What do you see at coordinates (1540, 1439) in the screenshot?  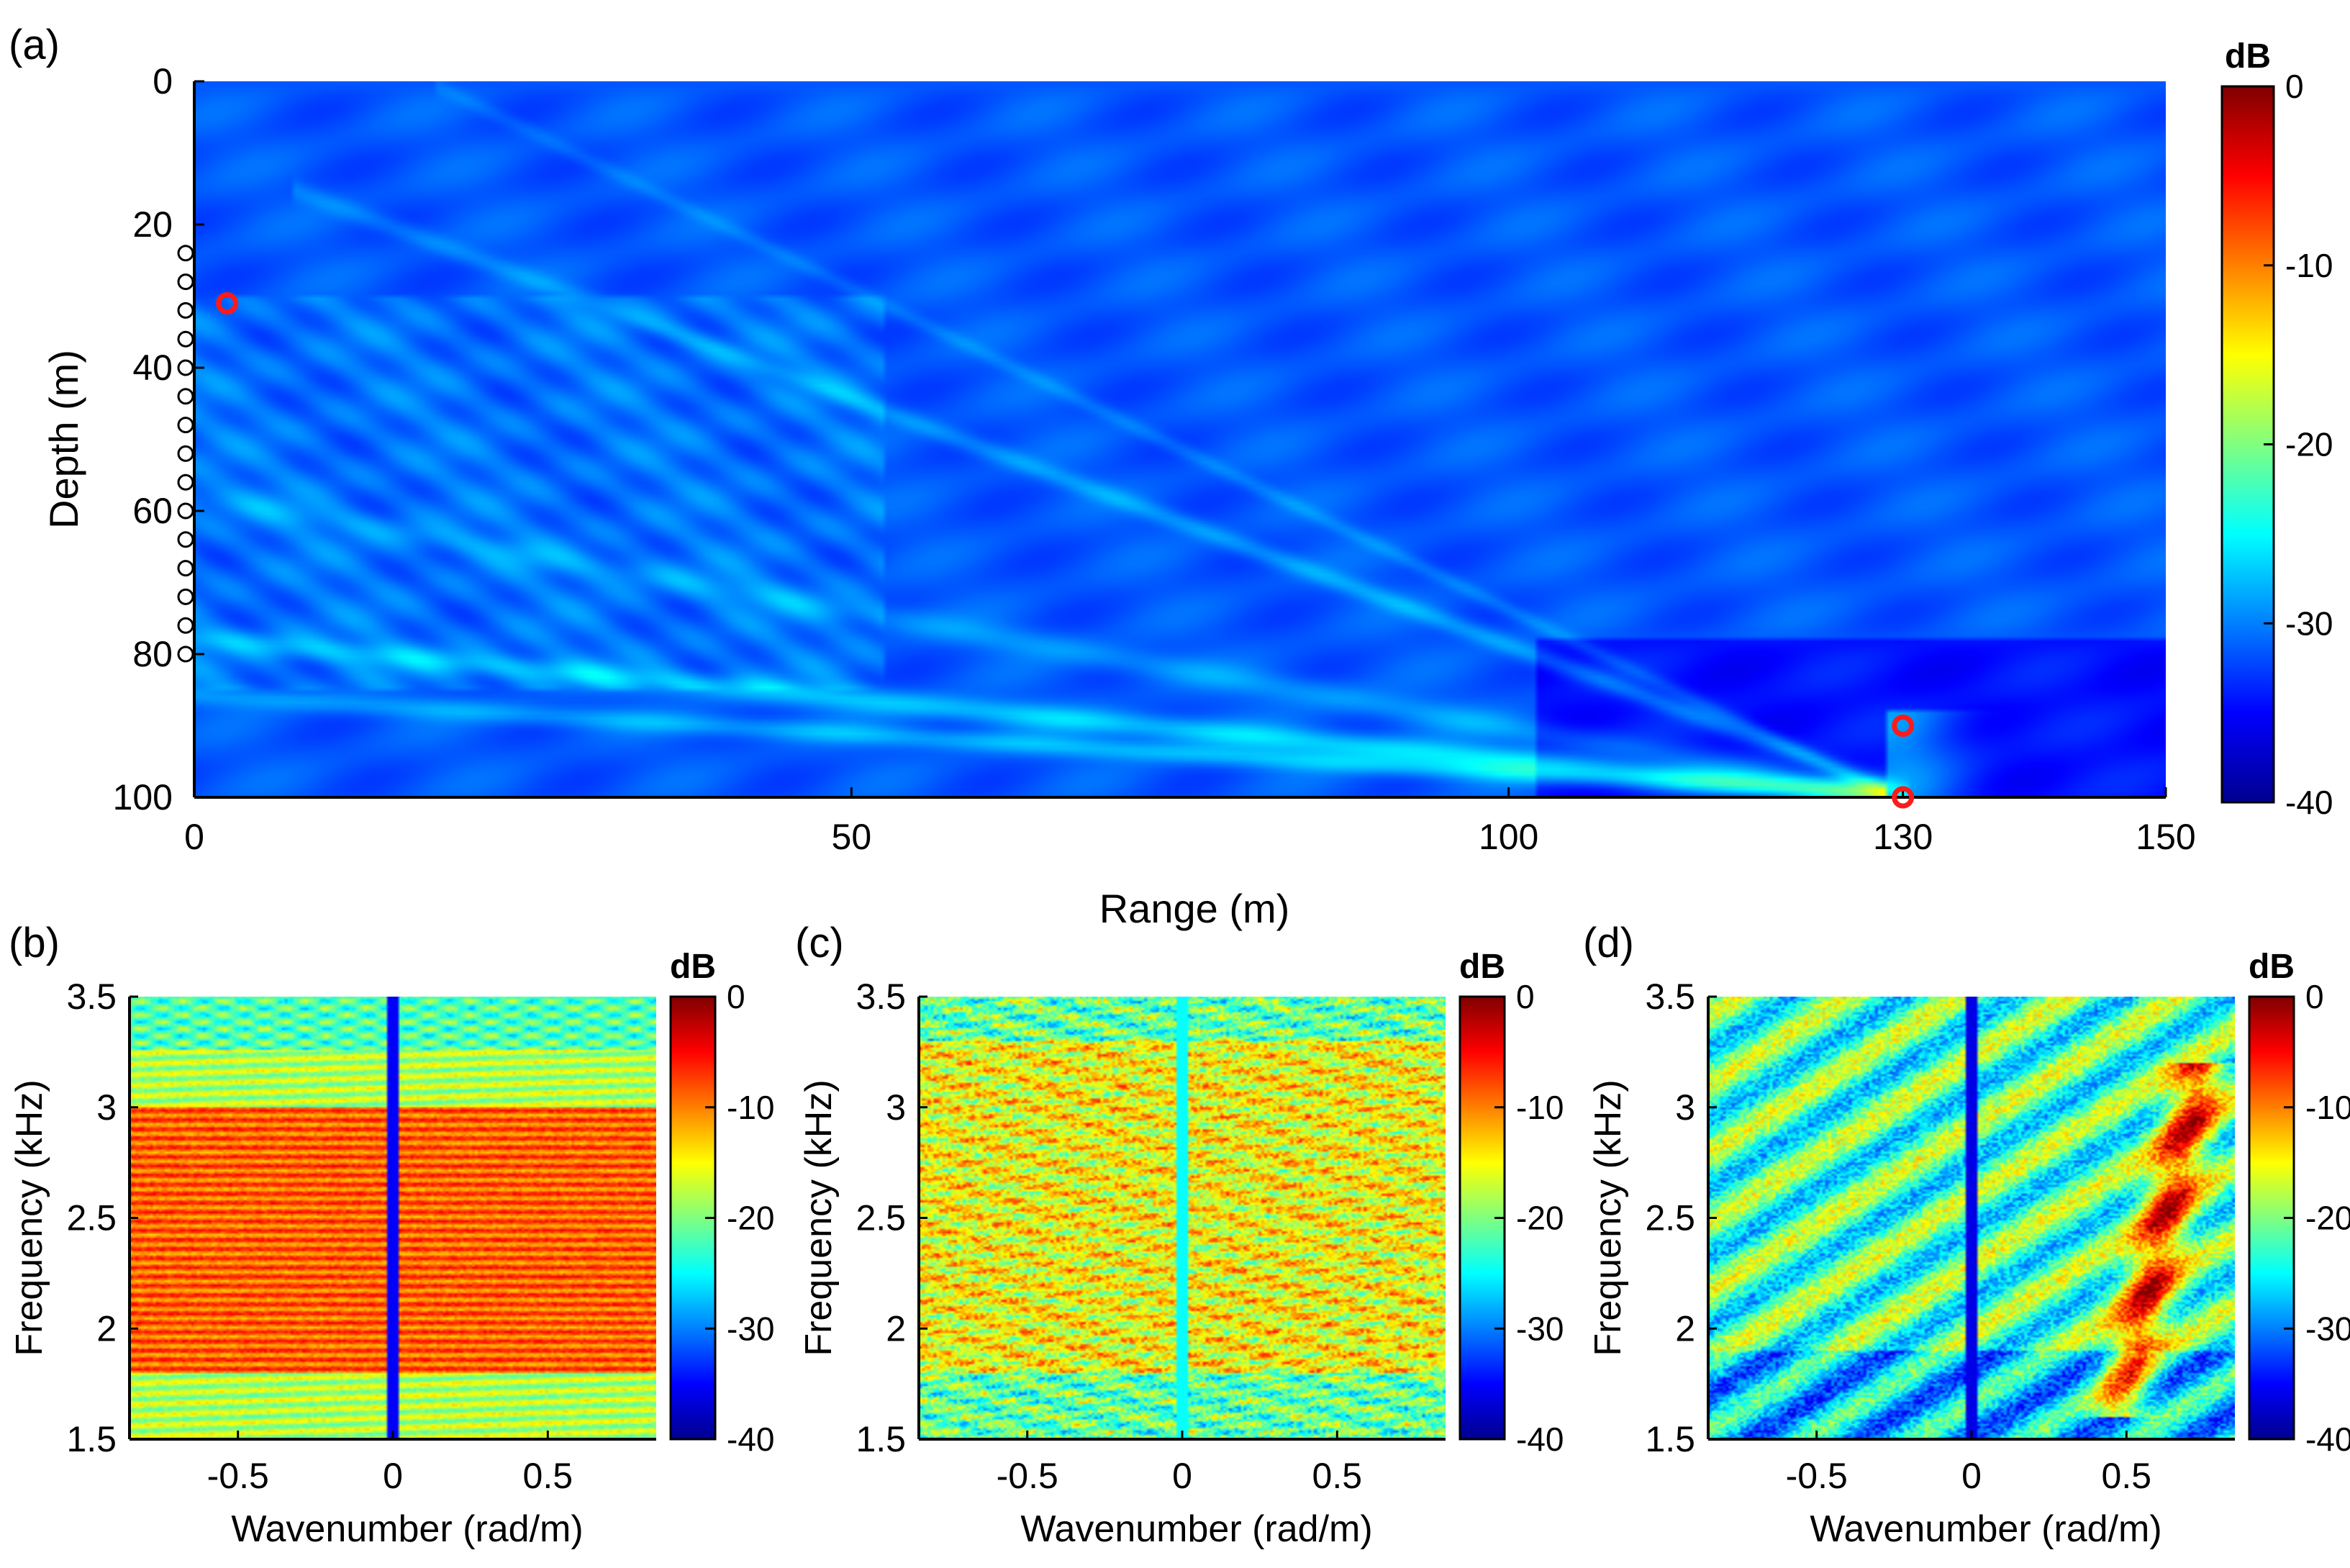 I see `c-colorbar-tick-label: -40` at bounding box center [1540, 1439].